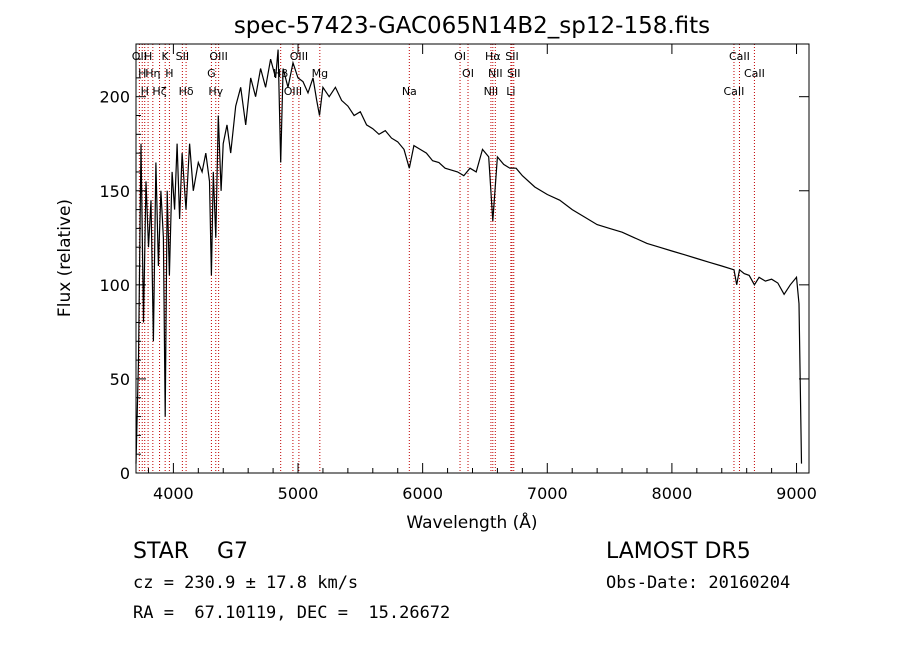 Image resolution: width=900 pixels, height=649 pixels. I want to click on marker-label: Hα, so click(493, 56).